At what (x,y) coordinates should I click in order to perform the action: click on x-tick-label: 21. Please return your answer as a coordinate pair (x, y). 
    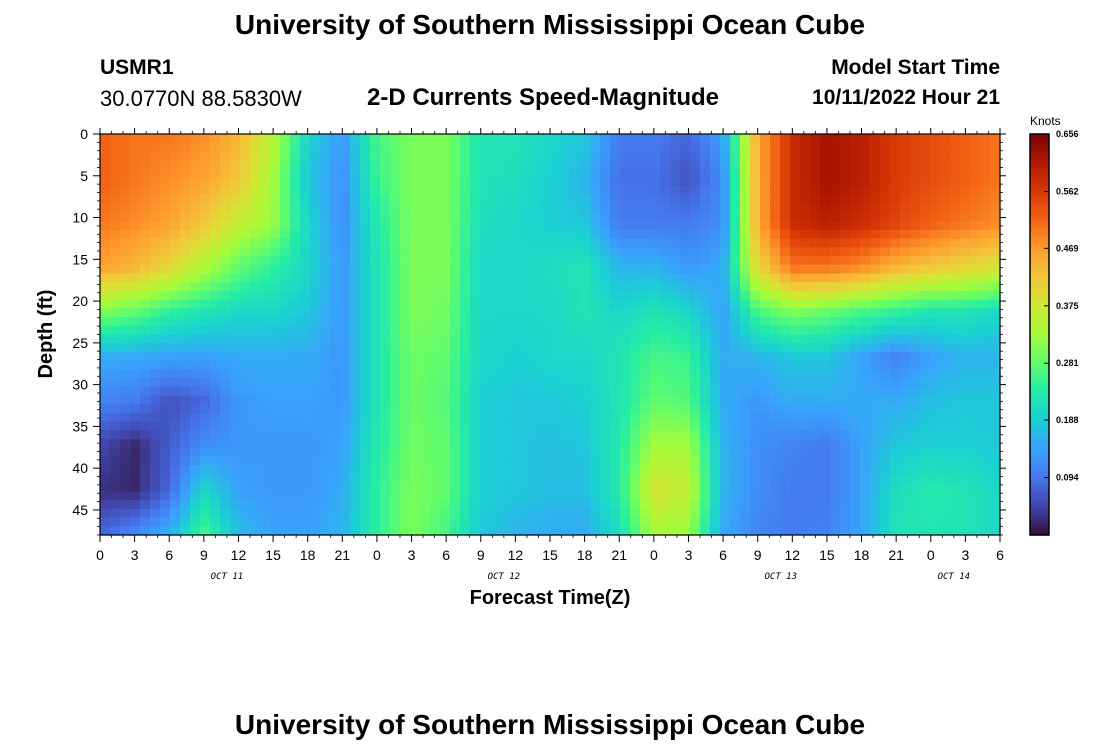
    Looking at the image, I should click on (343, 555).